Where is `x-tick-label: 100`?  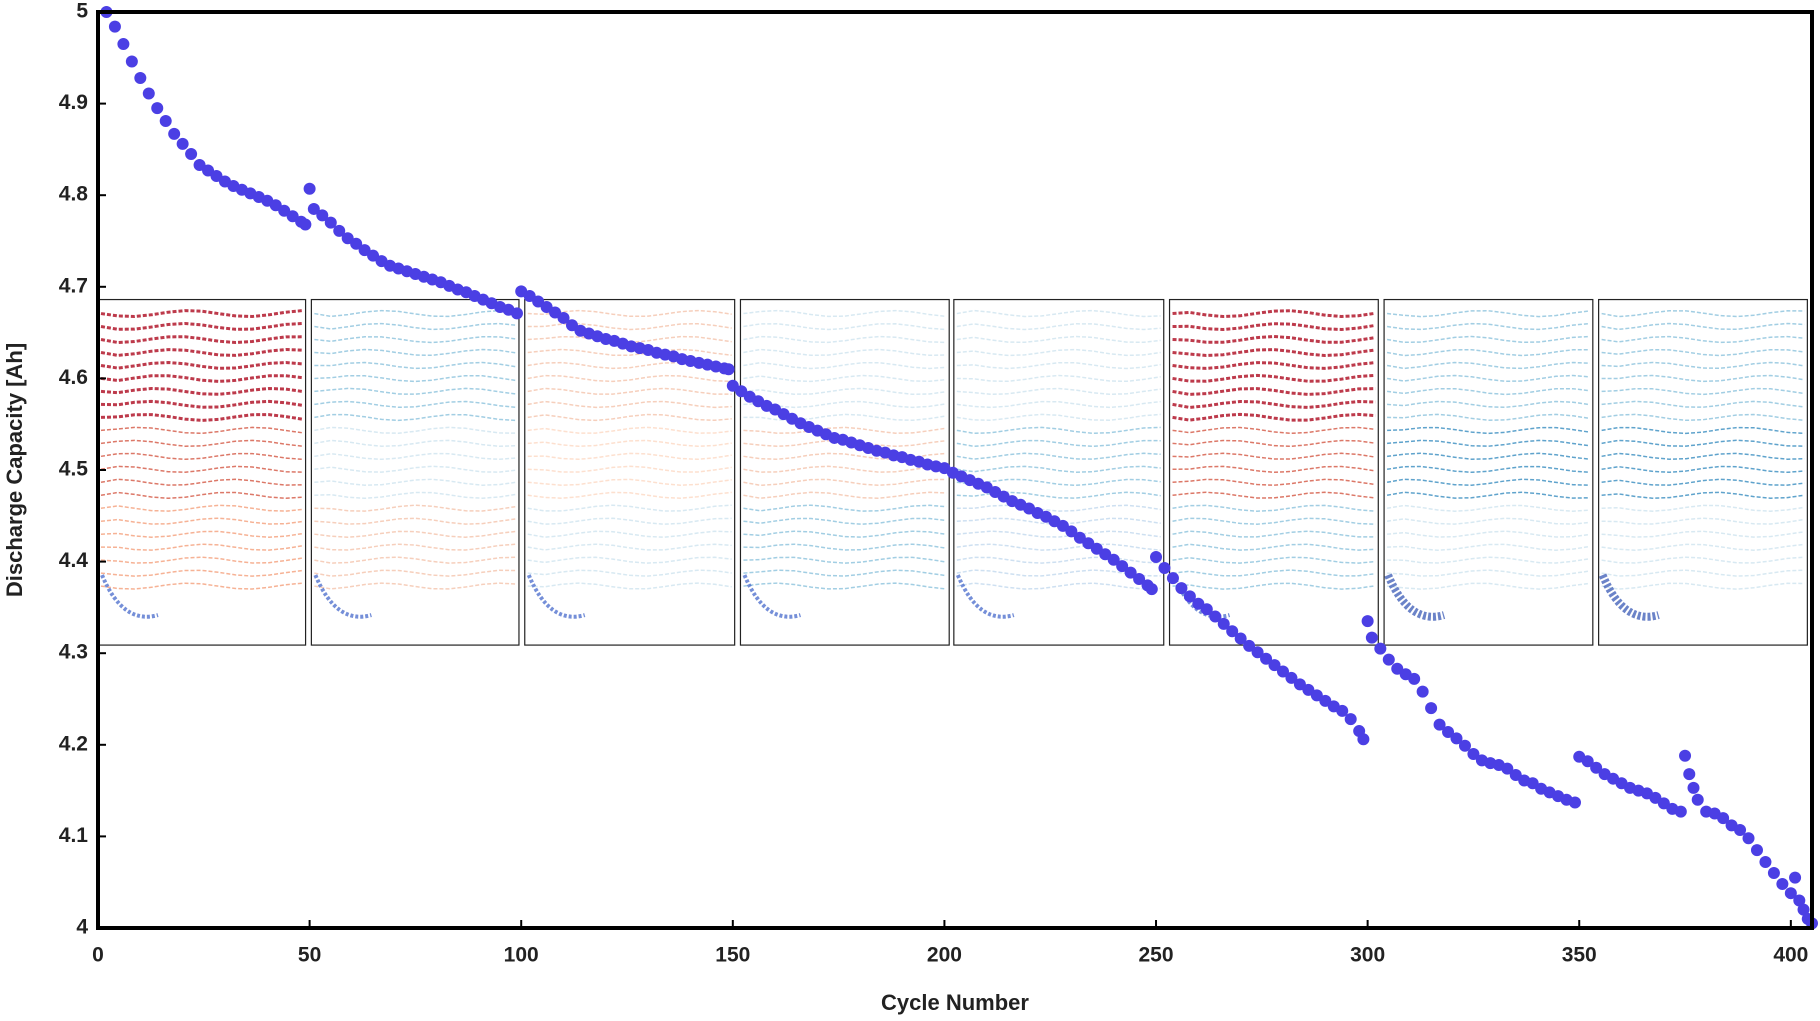
x-tick-label: 100 is located at coordinates (521, 955).